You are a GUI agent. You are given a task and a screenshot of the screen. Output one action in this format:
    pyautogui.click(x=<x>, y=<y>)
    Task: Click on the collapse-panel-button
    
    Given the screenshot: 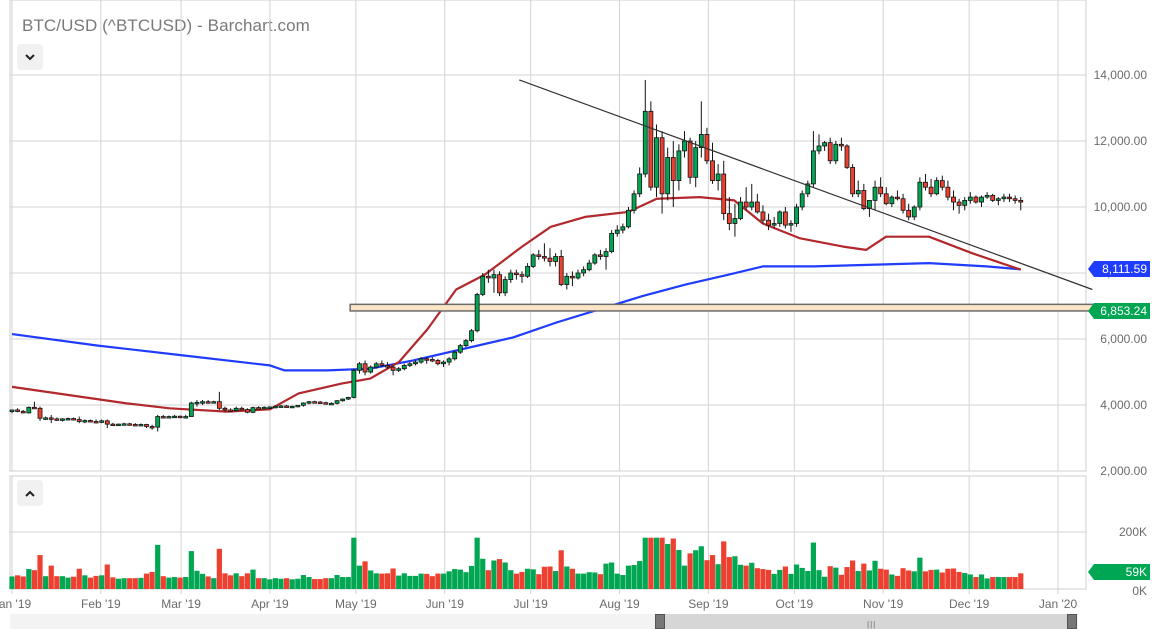 What is the action you would take?
    pyautogui.click(x=30, y=57)
    